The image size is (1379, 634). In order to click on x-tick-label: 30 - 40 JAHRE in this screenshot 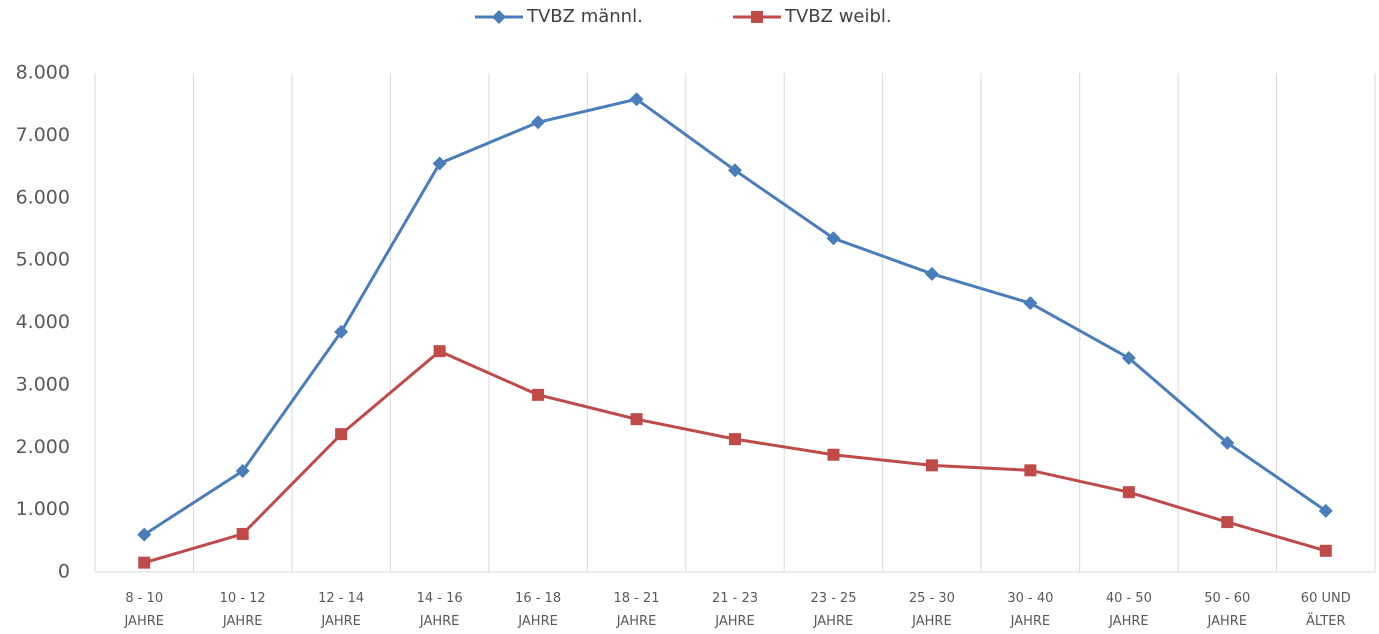, I will do `click(1030, 610)`.